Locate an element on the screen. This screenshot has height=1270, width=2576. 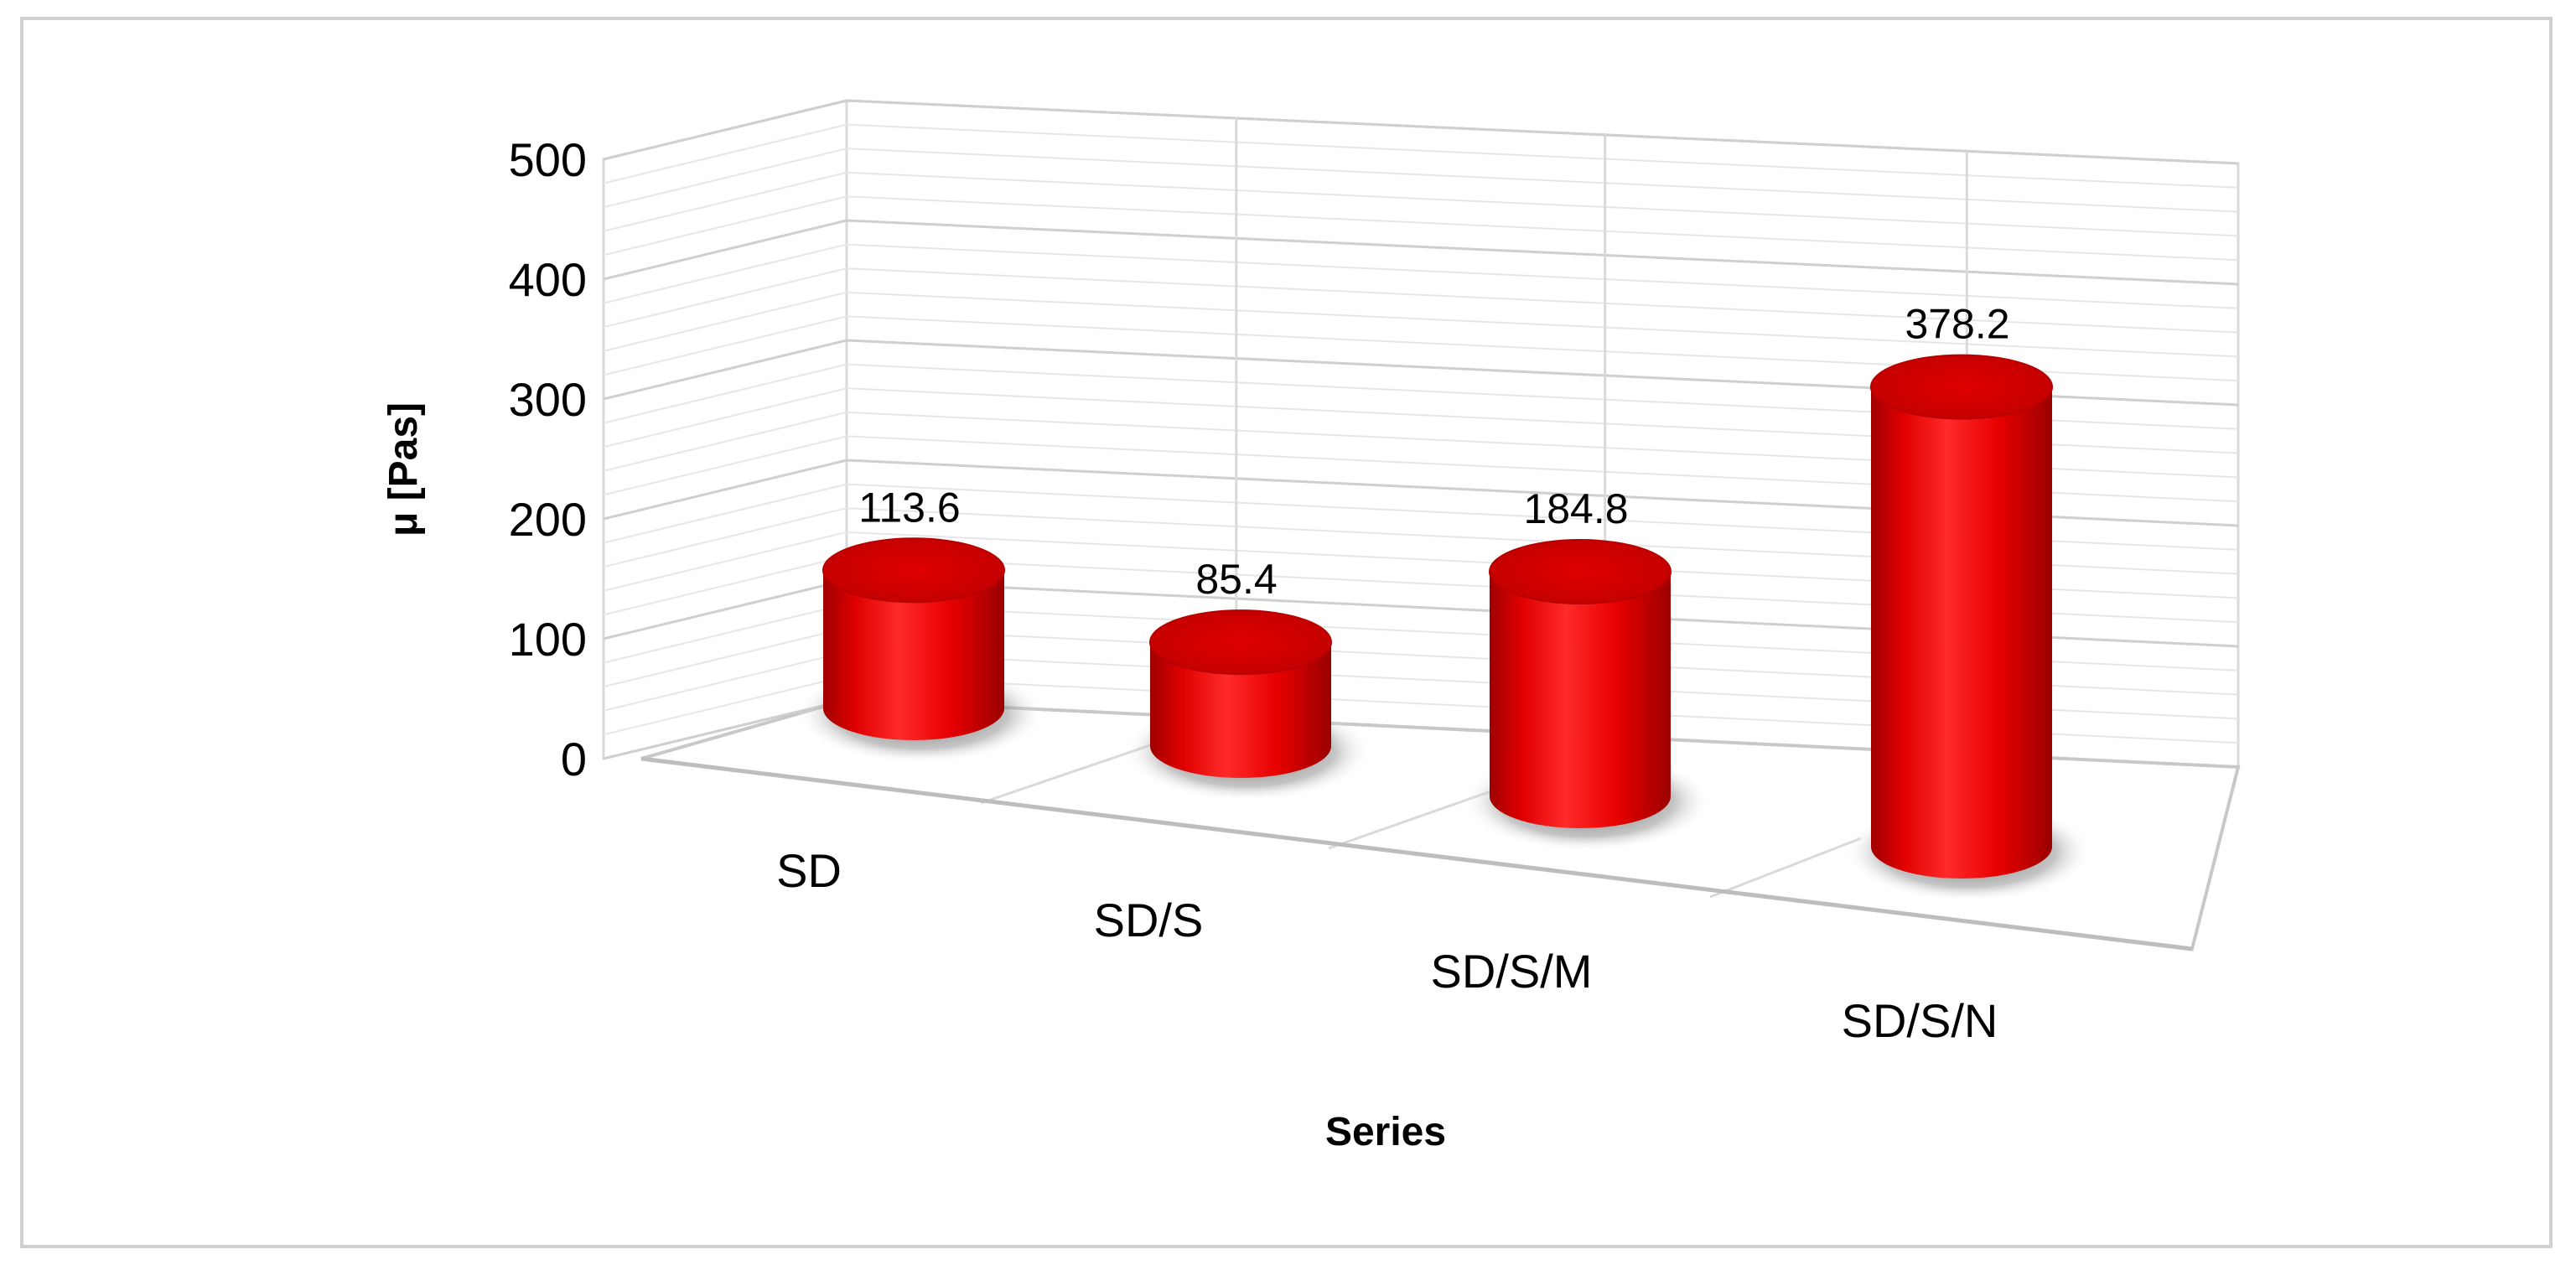
side-wall is located at coordinates (725, 430).